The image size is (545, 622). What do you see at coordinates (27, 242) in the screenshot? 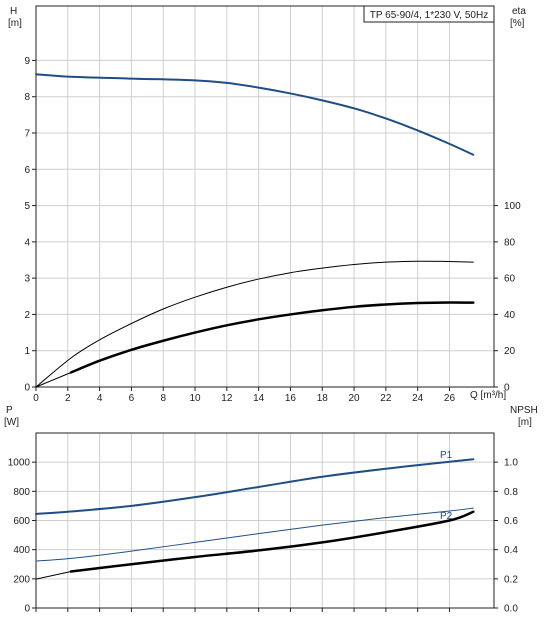
I see `y-tick-label: 4` at bounding box center [27, 242].